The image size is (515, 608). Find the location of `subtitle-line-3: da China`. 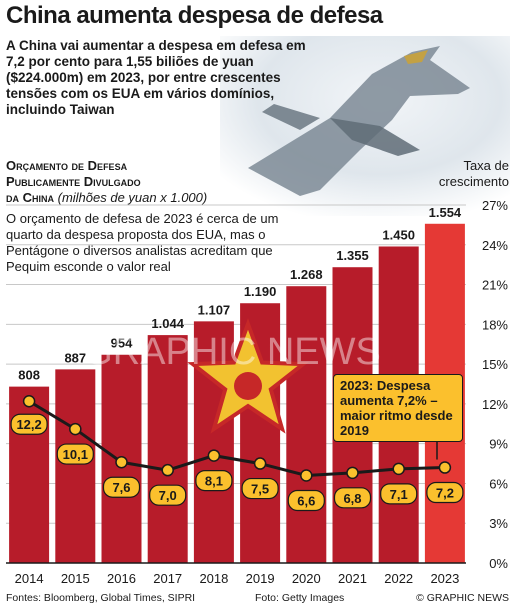

subtitle-line-3: da China is located at coordinates (30, 197).